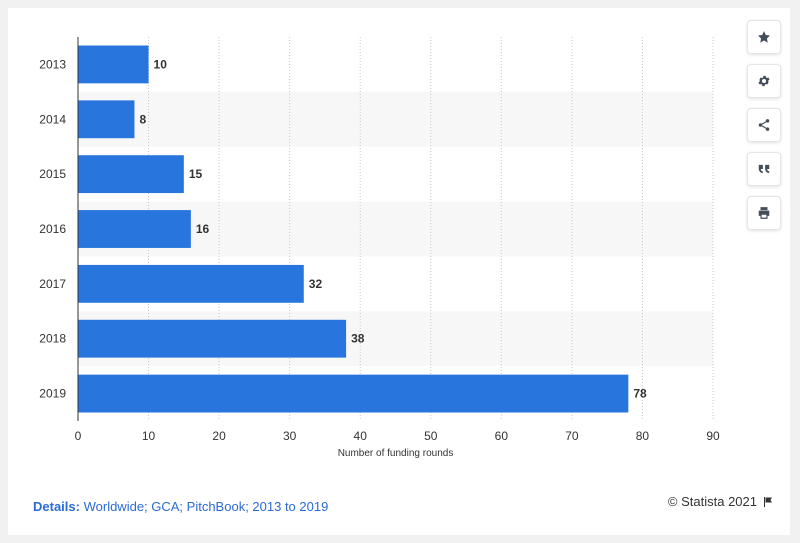 This screenshot has width=800, height=543. What do you see at coordinates (56, 506) in the screenshot?
I see `details-label: Details:` at bounding box center [56, 506].